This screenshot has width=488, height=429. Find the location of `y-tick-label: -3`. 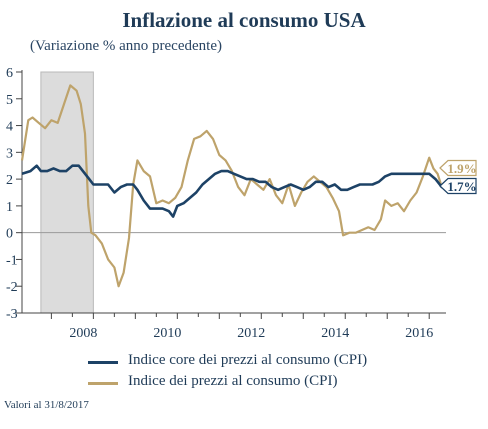

y-tick-label: -3 is located at coordinates (12, 314).